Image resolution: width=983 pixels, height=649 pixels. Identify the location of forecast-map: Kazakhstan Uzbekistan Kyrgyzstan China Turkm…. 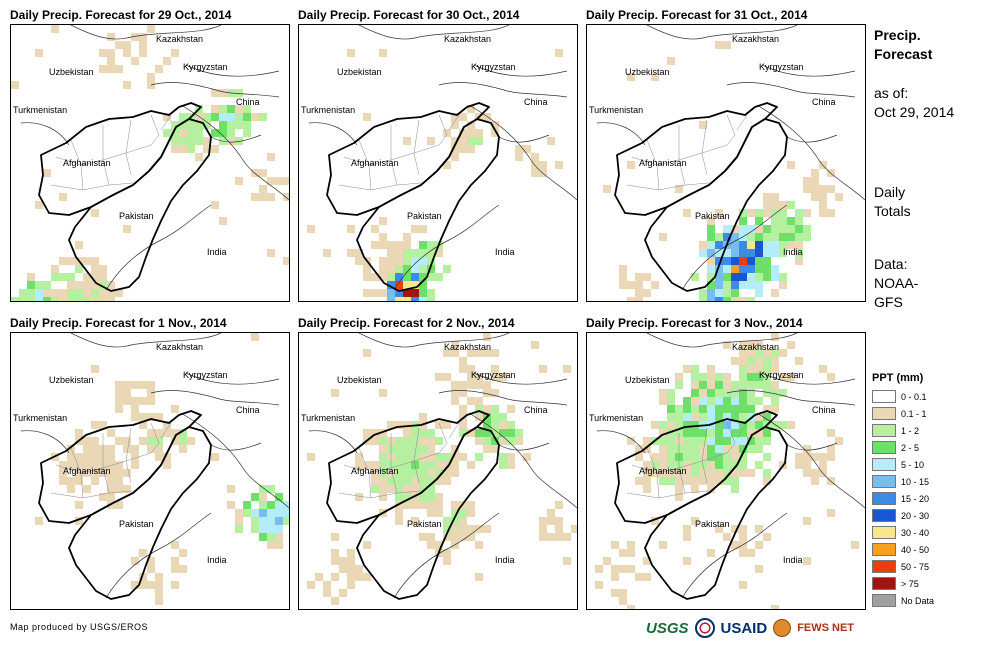
(726, 163).